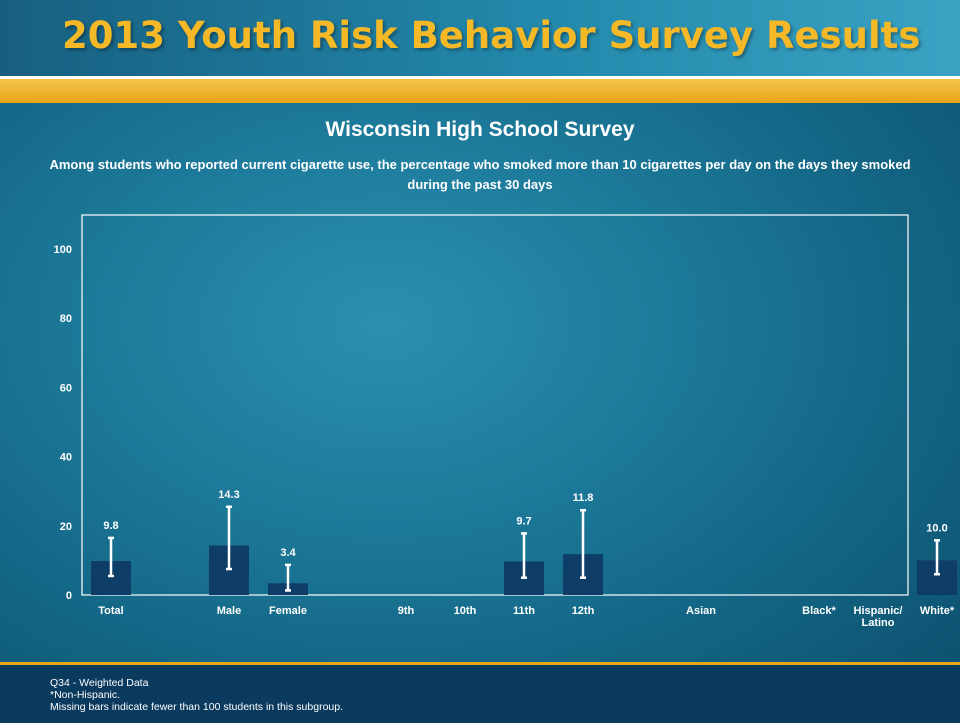 This screenshot has width=960, height=723. Describe the element at coordinates (66, 319) in the screenshot. I see `y-tick-label: 80` at that location.